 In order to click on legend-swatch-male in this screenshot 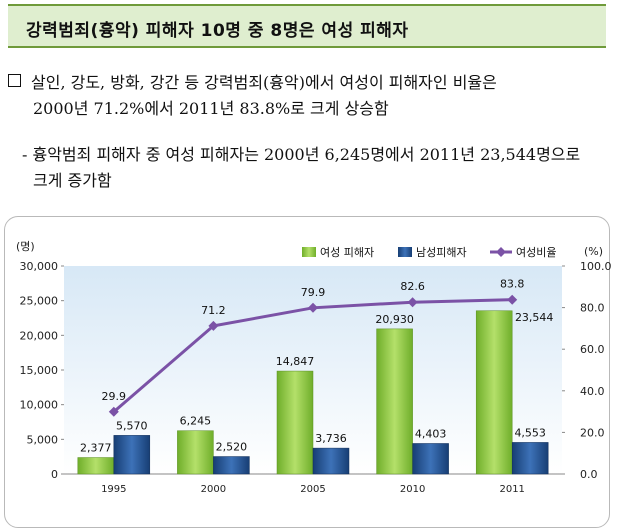, I will do `click(405, 252)`.